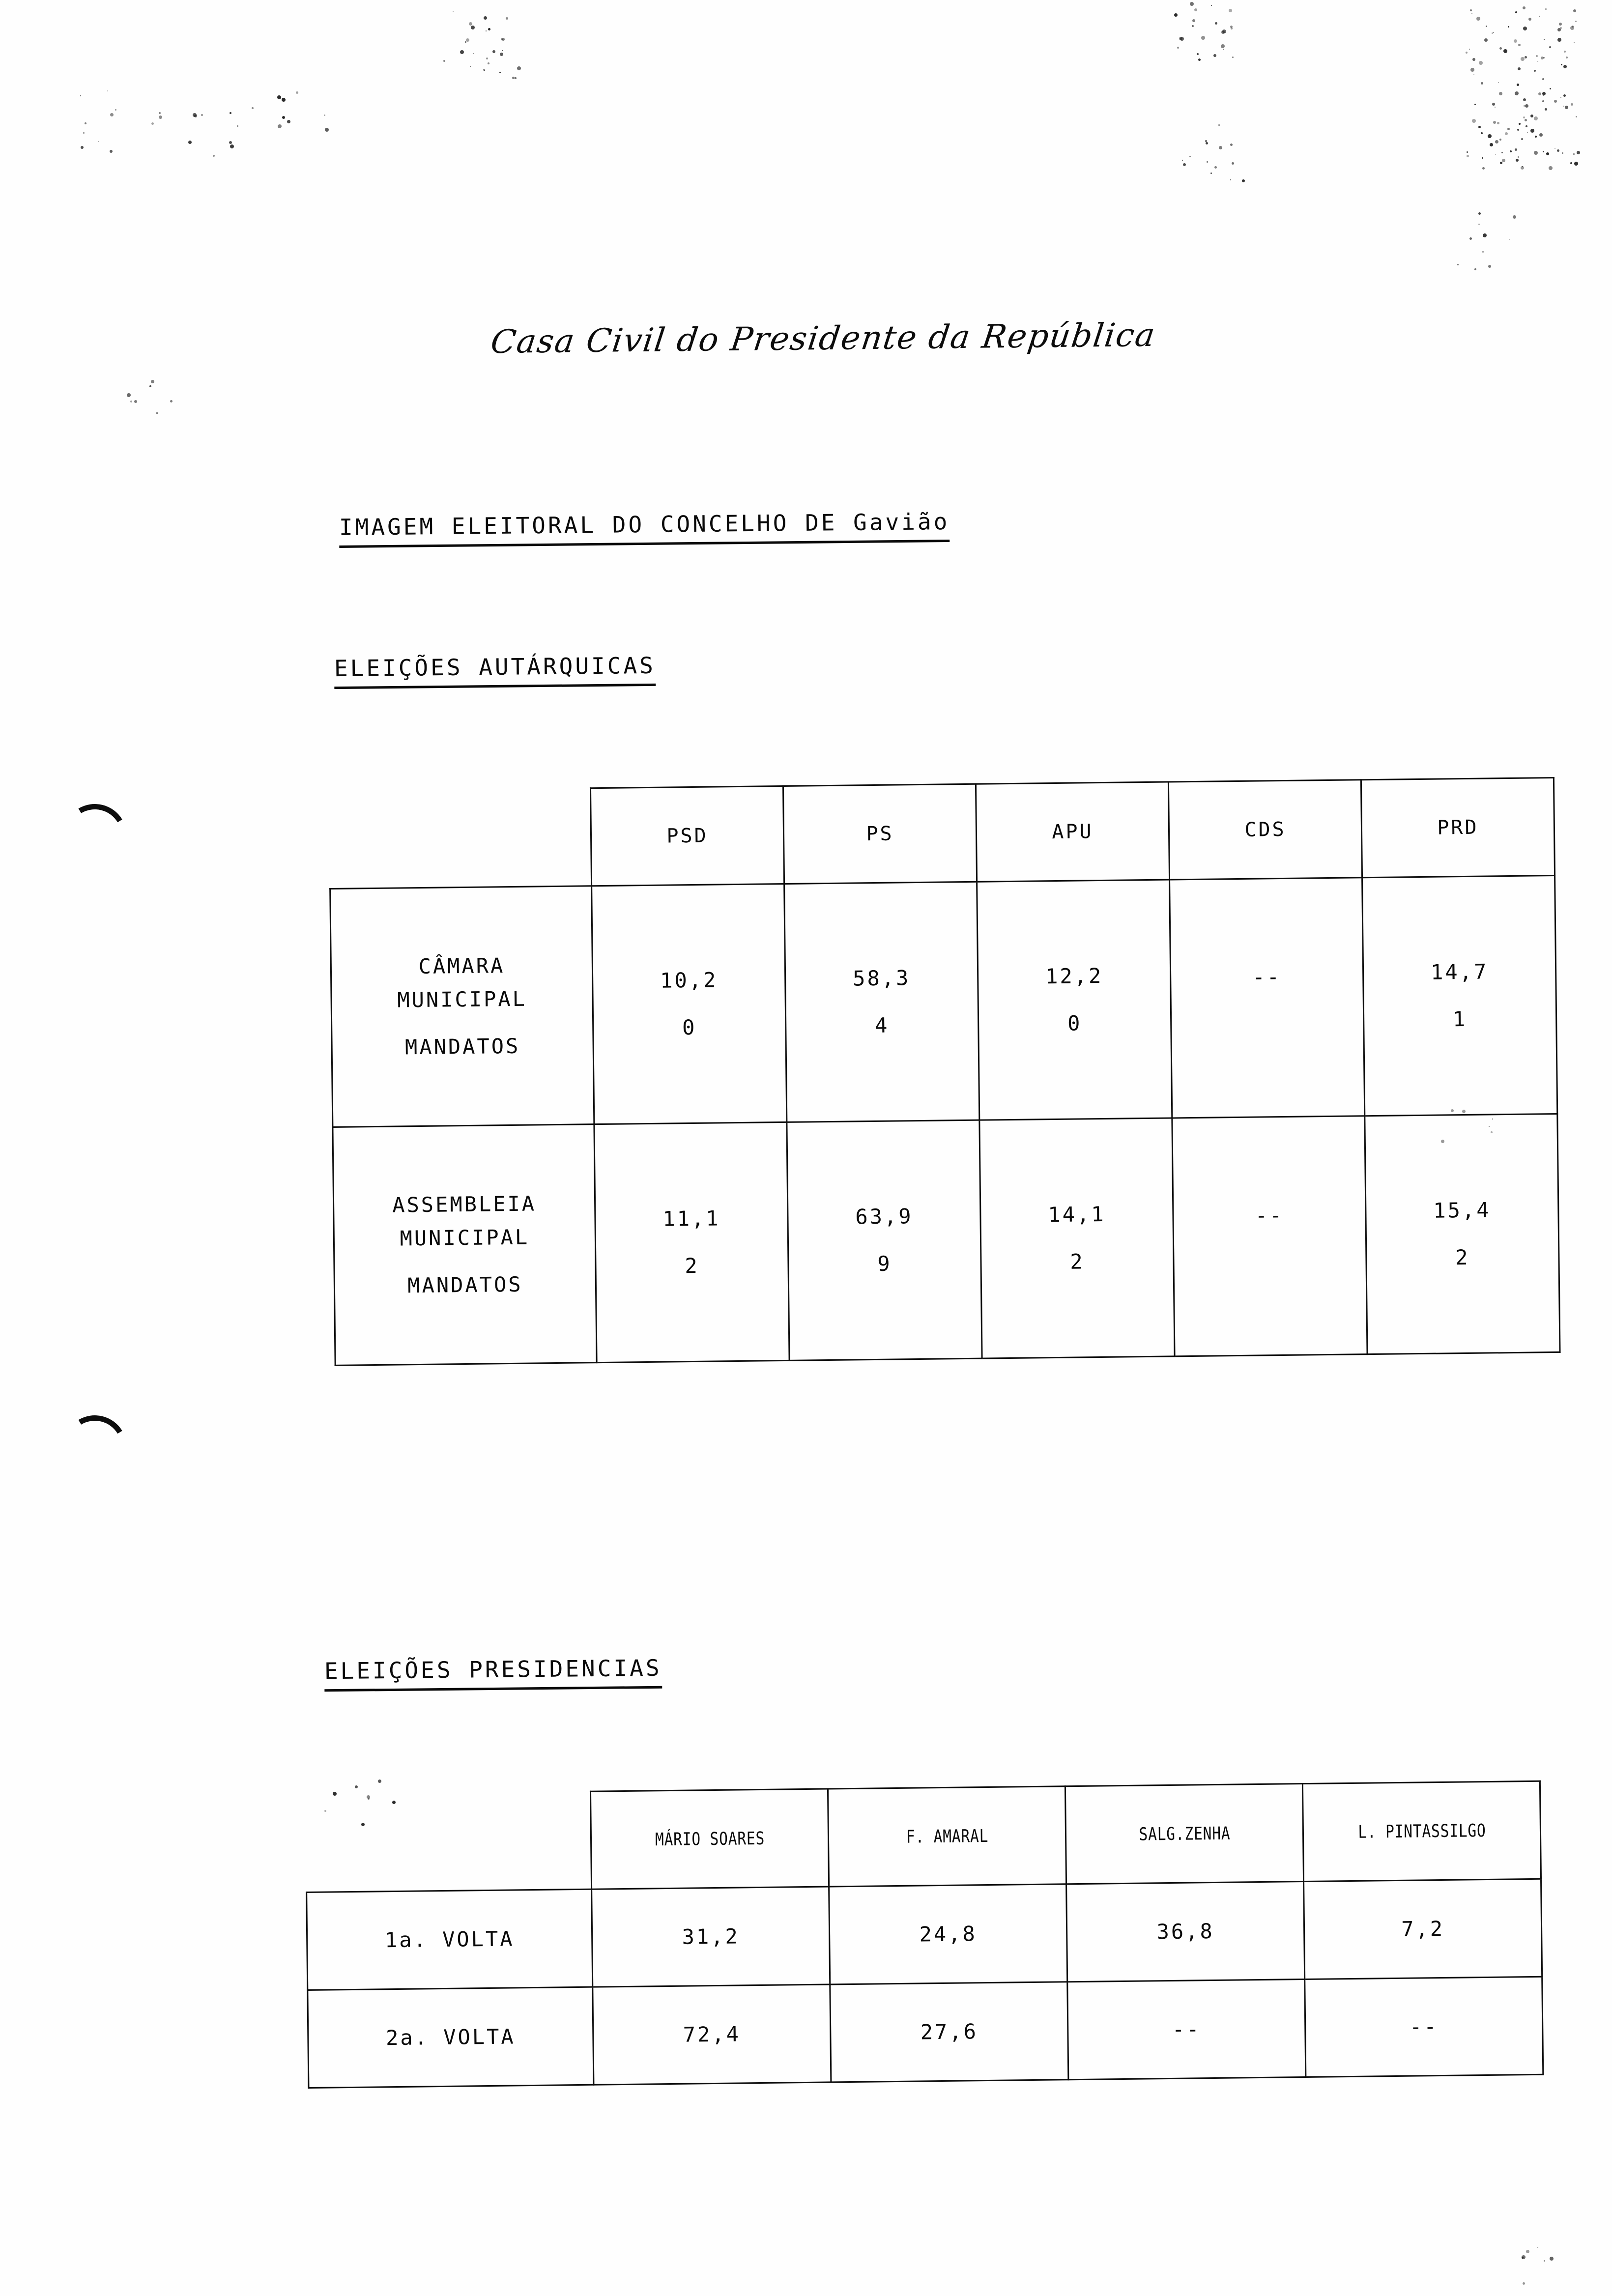  What do you see at coordinates (711, 2035) in the screenshot?
I see `cell-volta2-mario-soares: 72,4` at bounding box center [711, 2035].